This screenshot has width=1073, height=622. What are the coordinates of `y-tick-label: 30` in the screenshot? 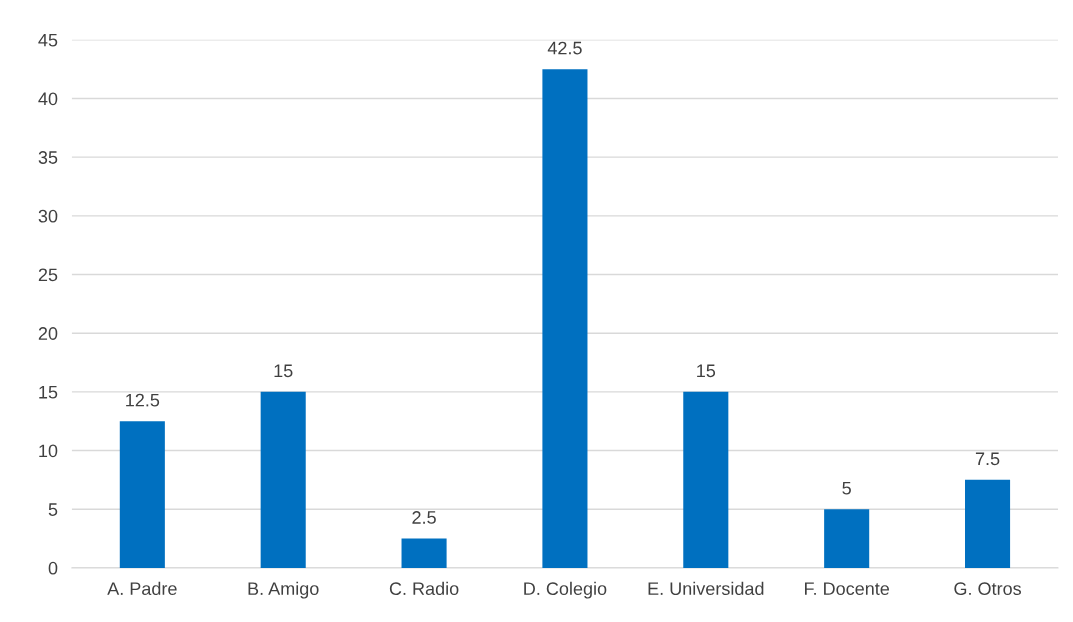 It's located at (48, 216).